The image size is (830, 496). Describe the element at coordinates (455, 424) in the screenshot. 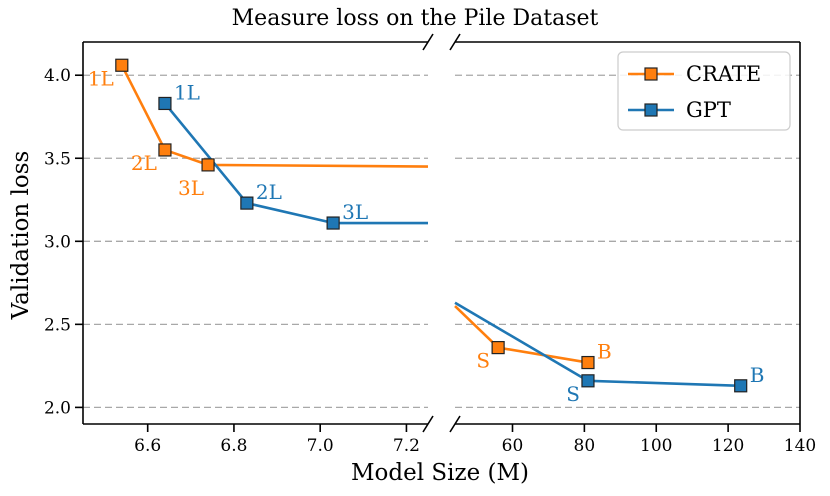

I see `axis-break-mark-right-bottom` at that location.